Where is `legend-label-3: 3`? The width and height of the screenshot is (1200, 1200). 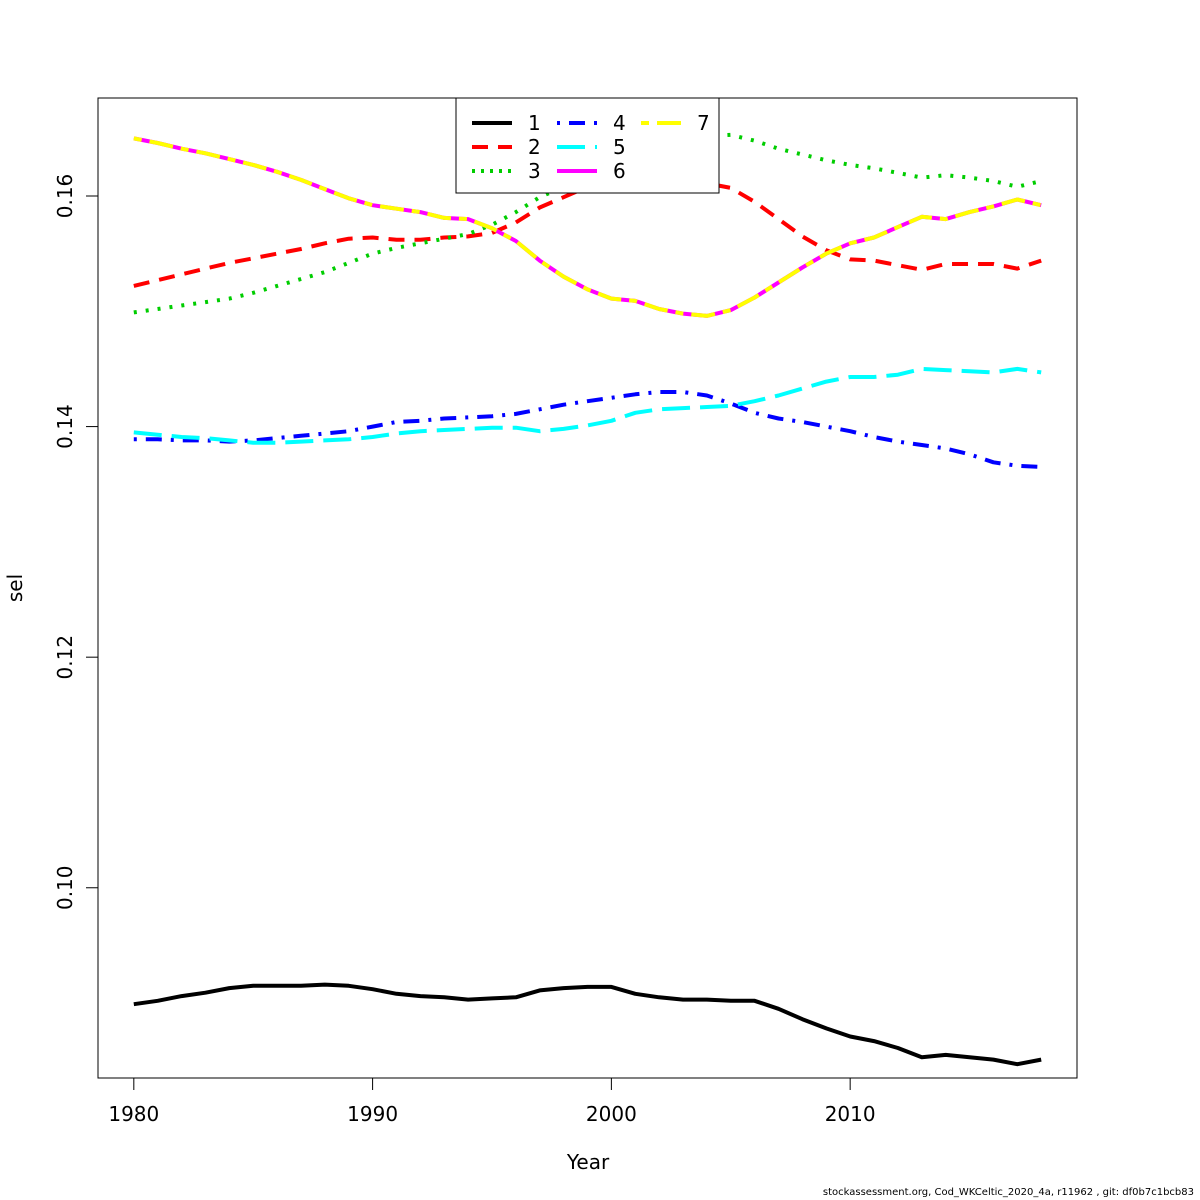
legend-label-3: 3 is located at coordinates (534, 171).